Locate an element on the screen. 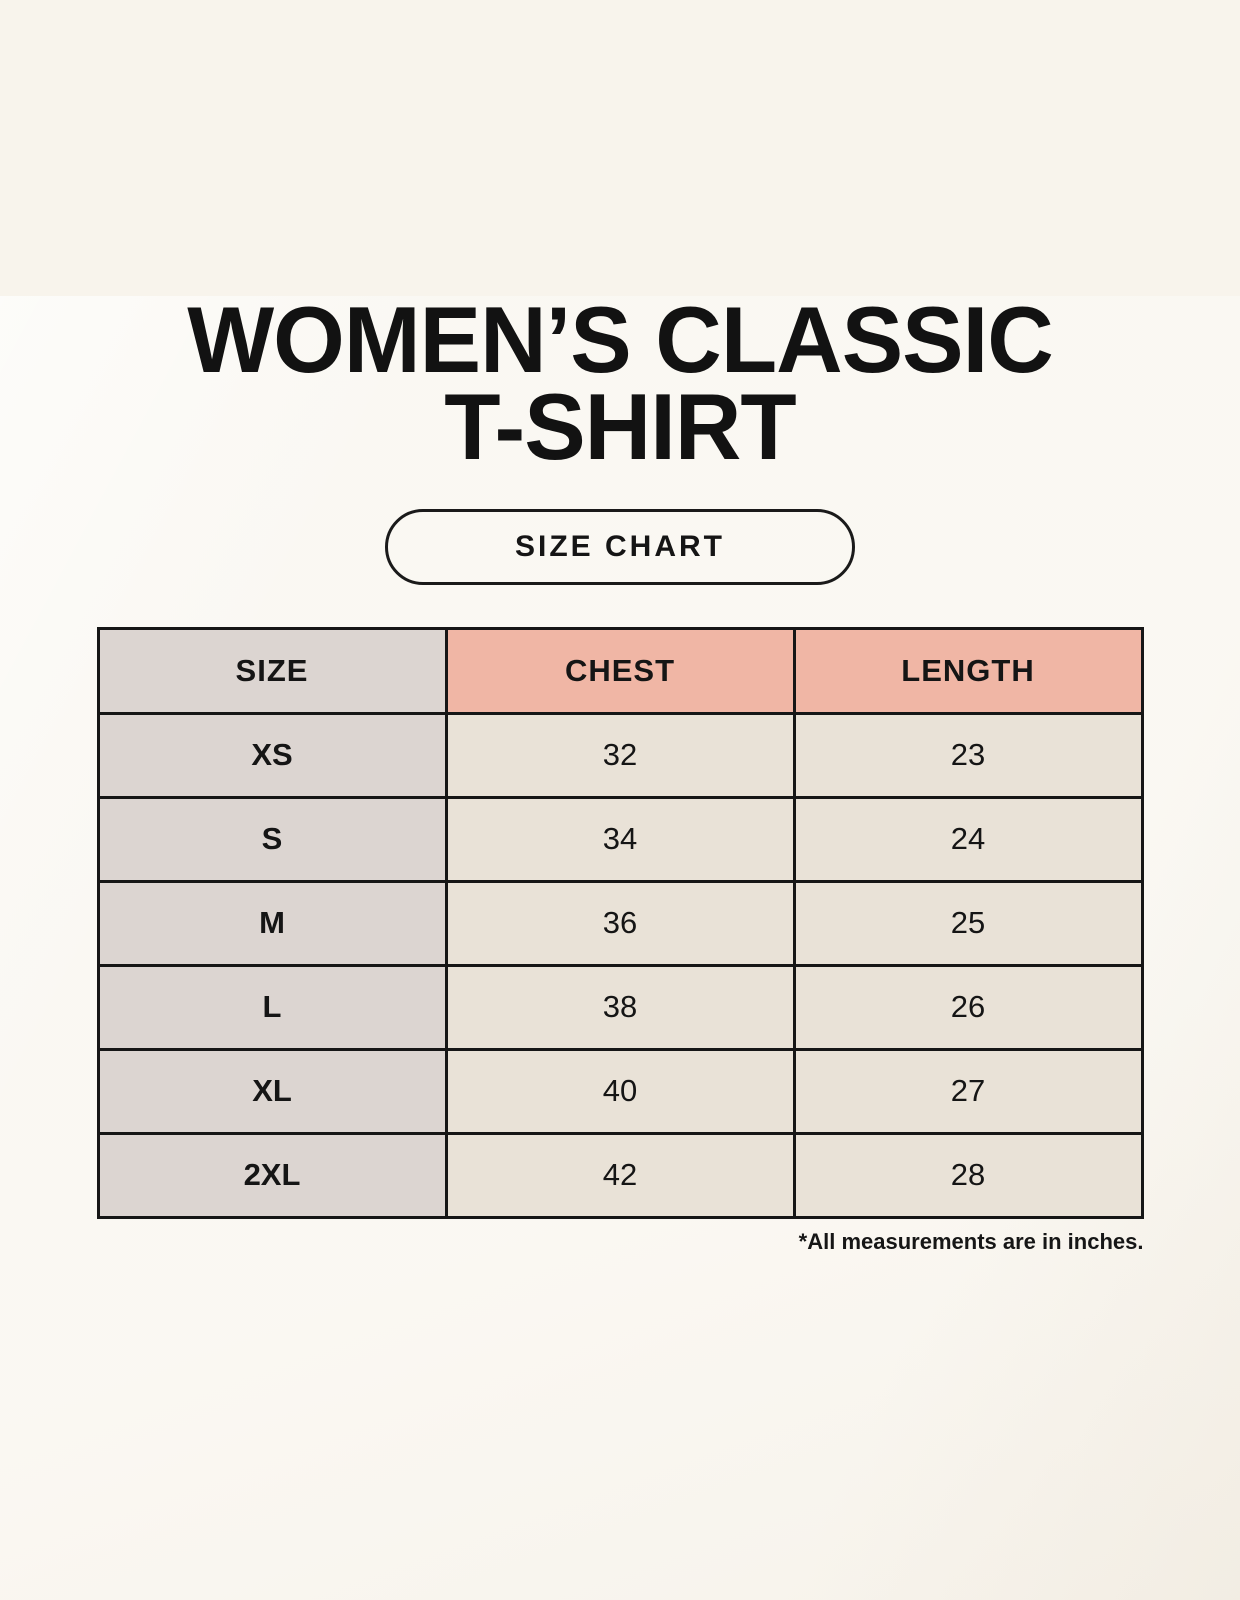 The width and height of the screenshot is (1240, 1600). size-label: XS is located at coordinates (272, 755).